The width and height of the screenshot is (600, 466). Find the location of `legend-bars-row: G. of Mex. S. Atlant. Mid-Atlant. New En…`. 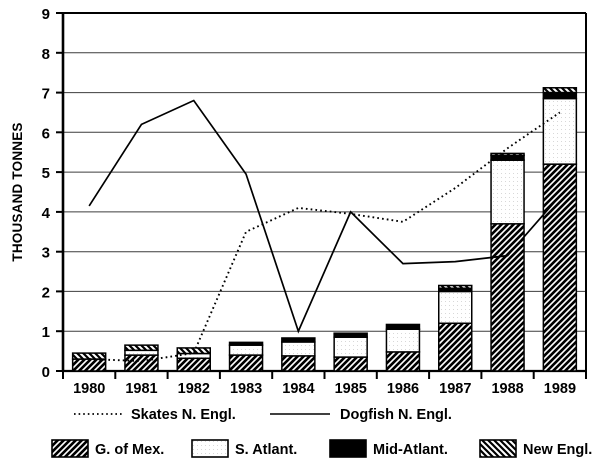

legend-bars-row: G. of Mex. S. Atlant. Mid-Atlant. New En… is located at coordinates (321, 448).